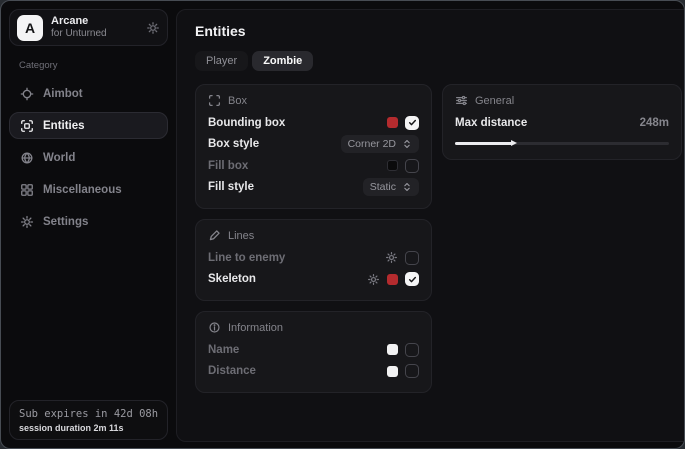 The image size is (685, 449). I want to click on app-logo: A, so click(30, 27).